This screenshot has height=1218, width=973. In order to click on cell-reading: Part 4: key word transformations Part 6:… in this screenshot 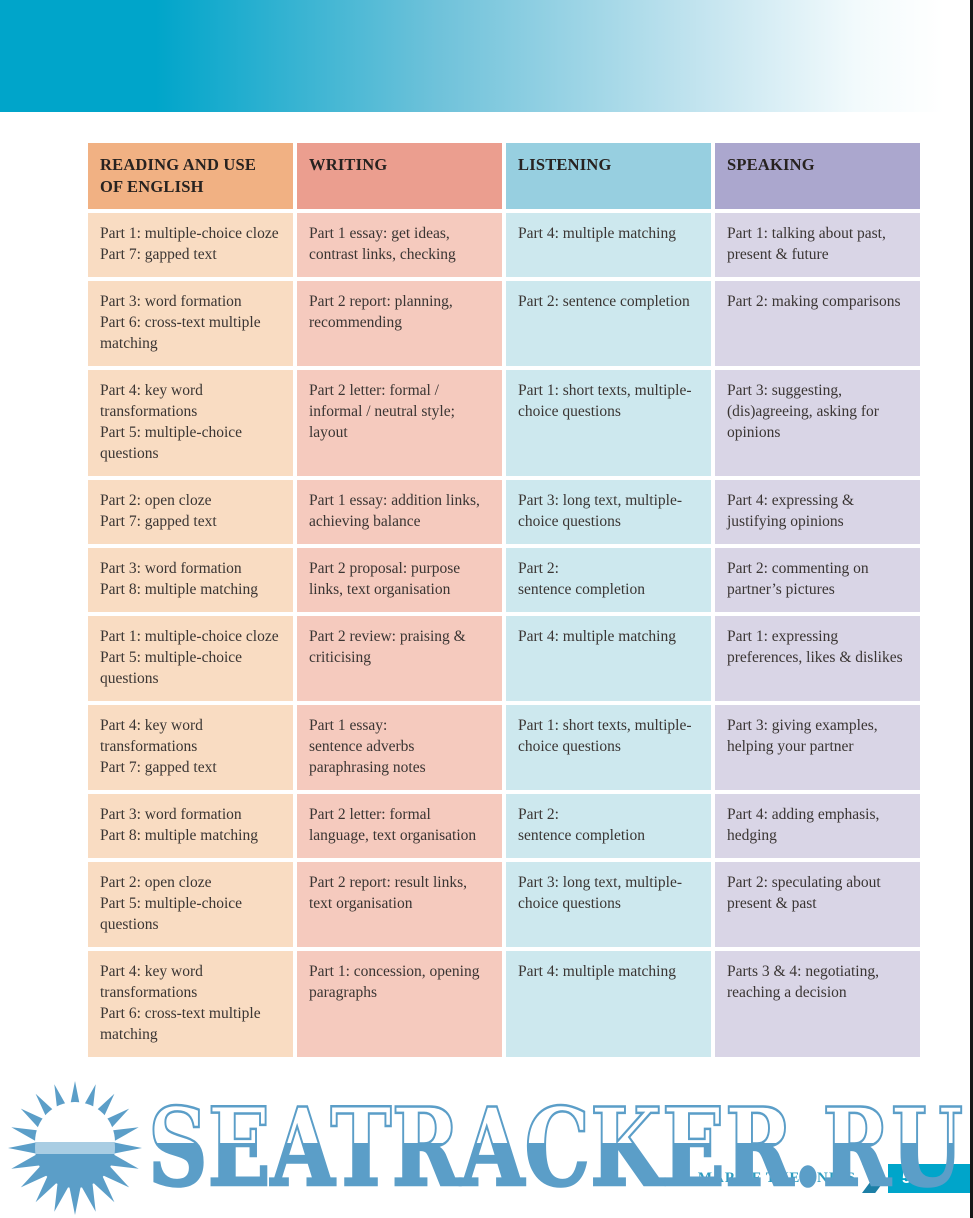, I will do `click(190, 1004)`.